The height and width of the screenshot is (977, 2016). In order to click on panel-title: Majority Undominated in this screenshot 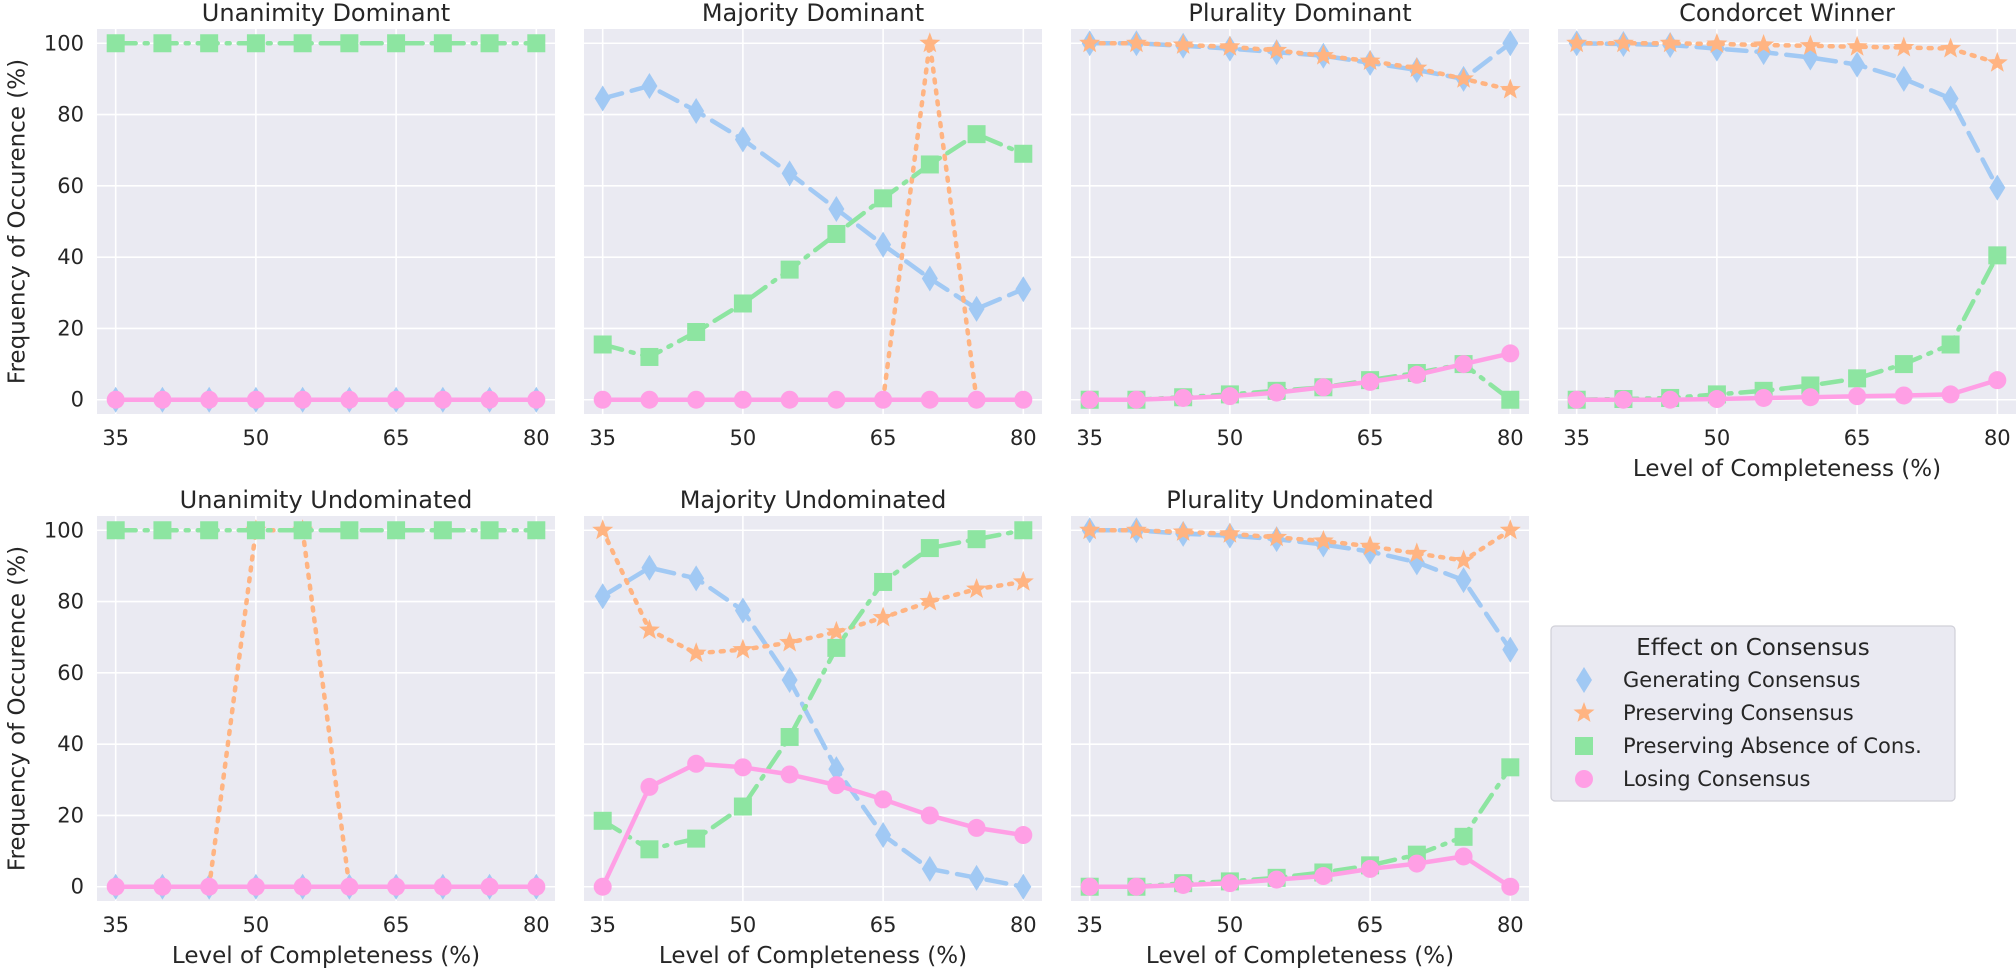, I will do `click(813, 500)`.